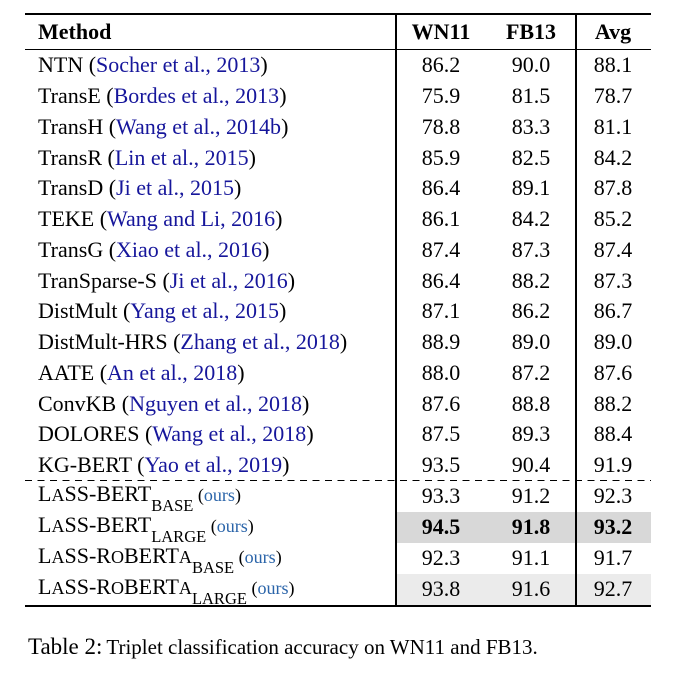 This screenshot has width=679, height=688. I want to click on citation-link: Bordes et al., 2013, so click(196, 96).